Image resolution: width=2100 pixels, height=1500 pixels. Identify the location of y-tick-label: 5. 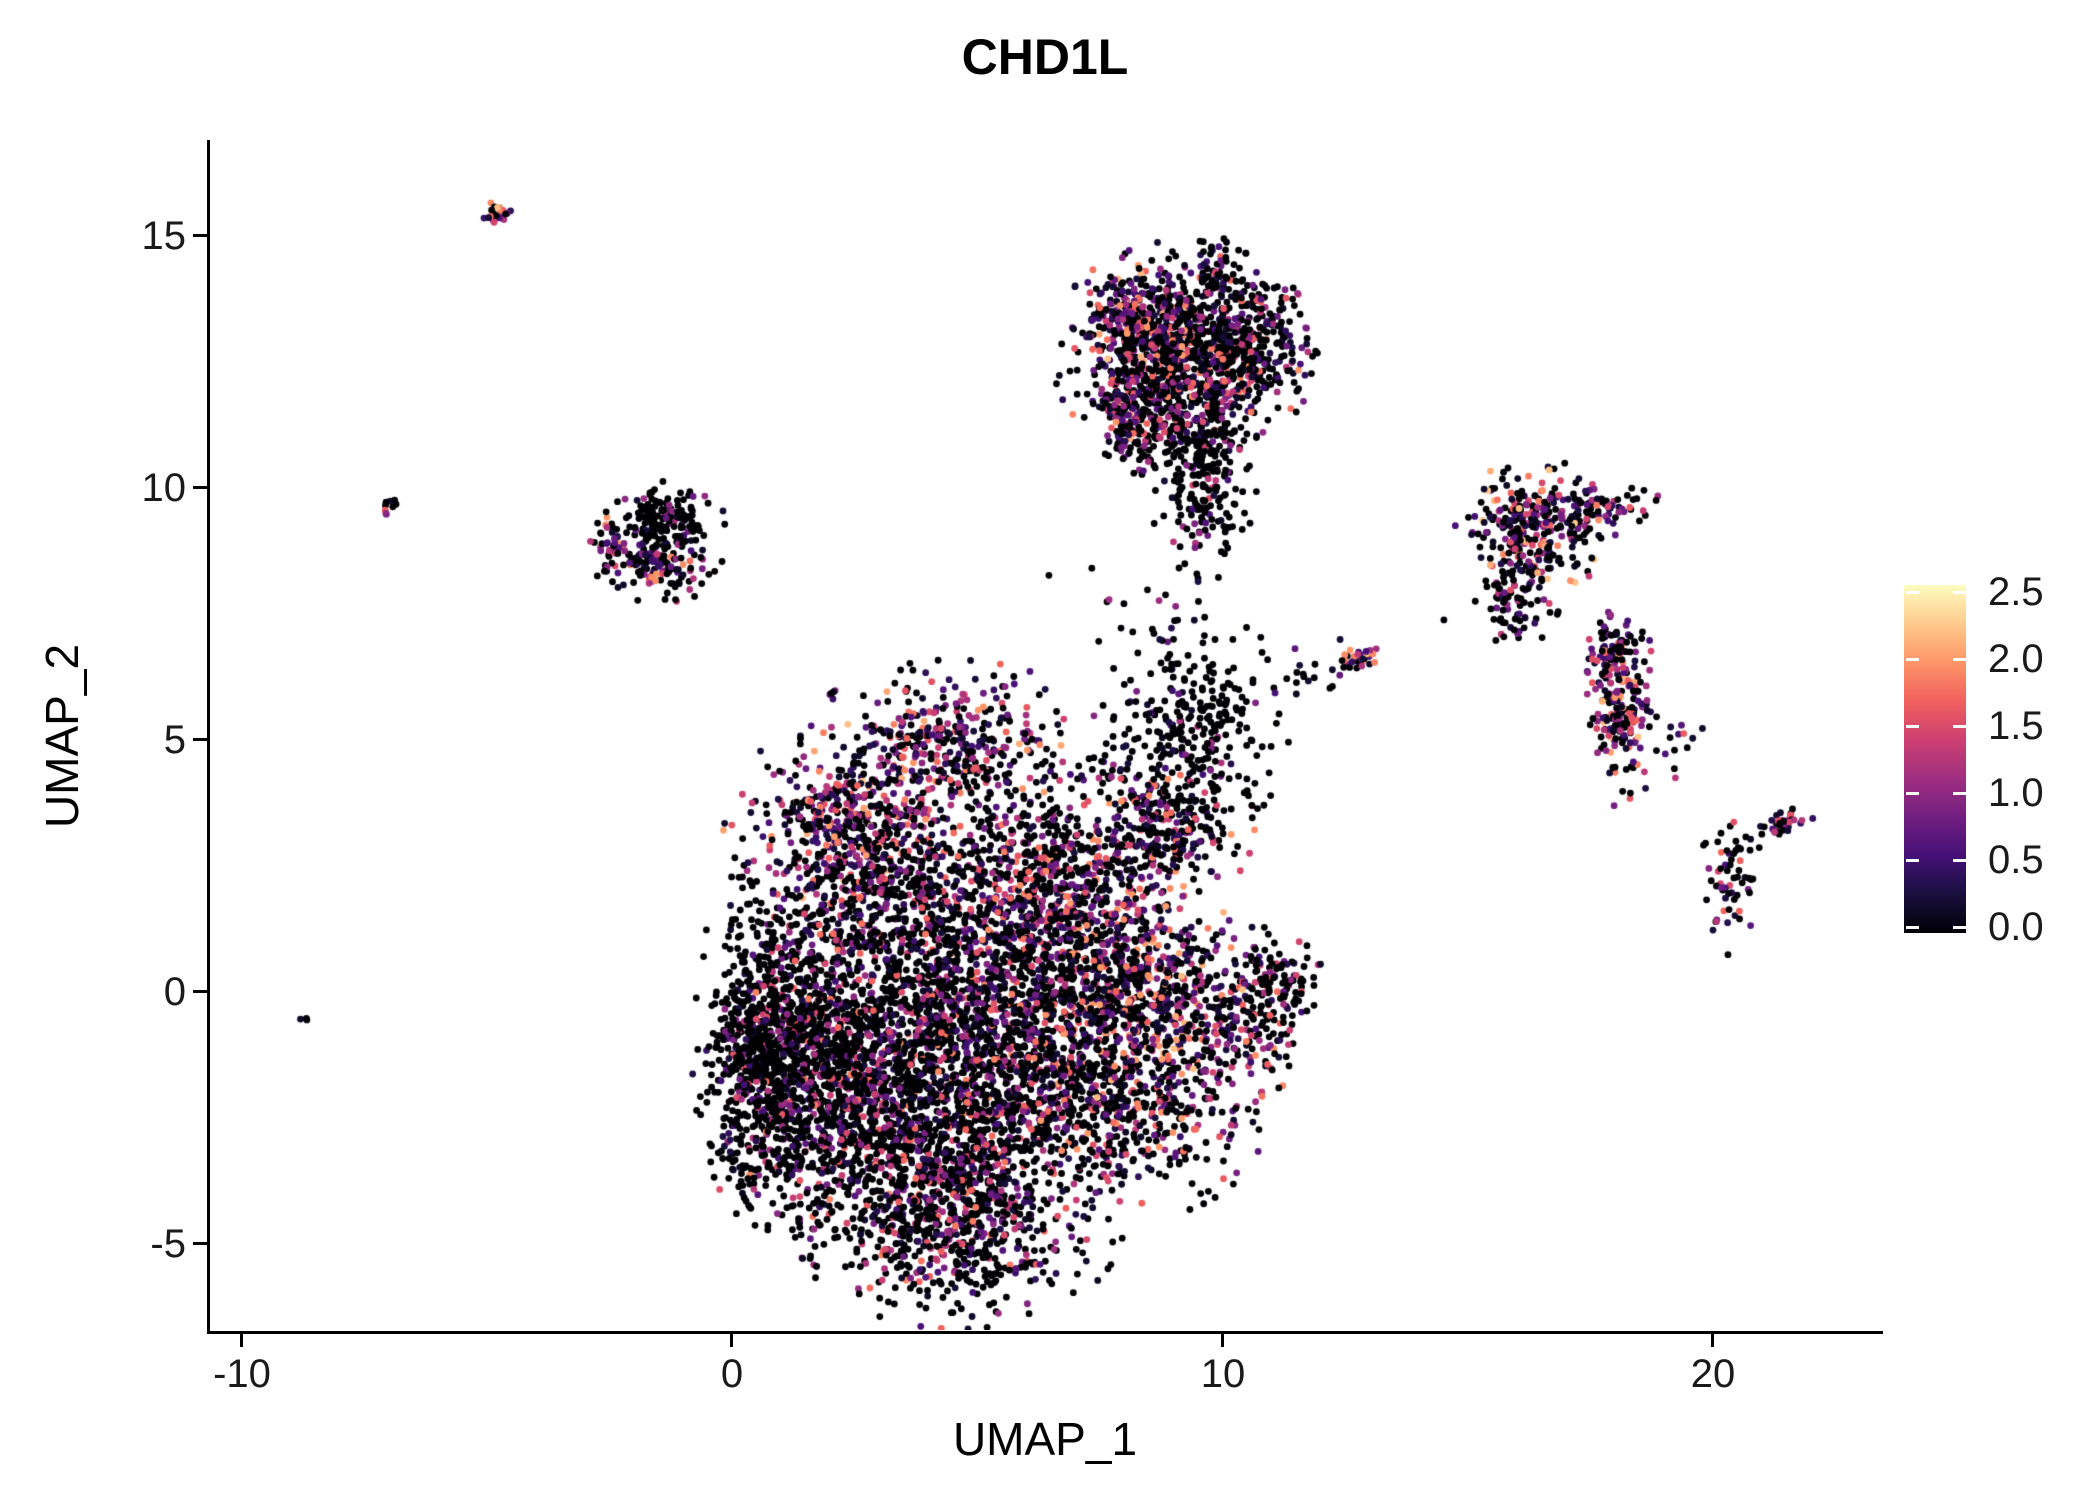
(174, 740).